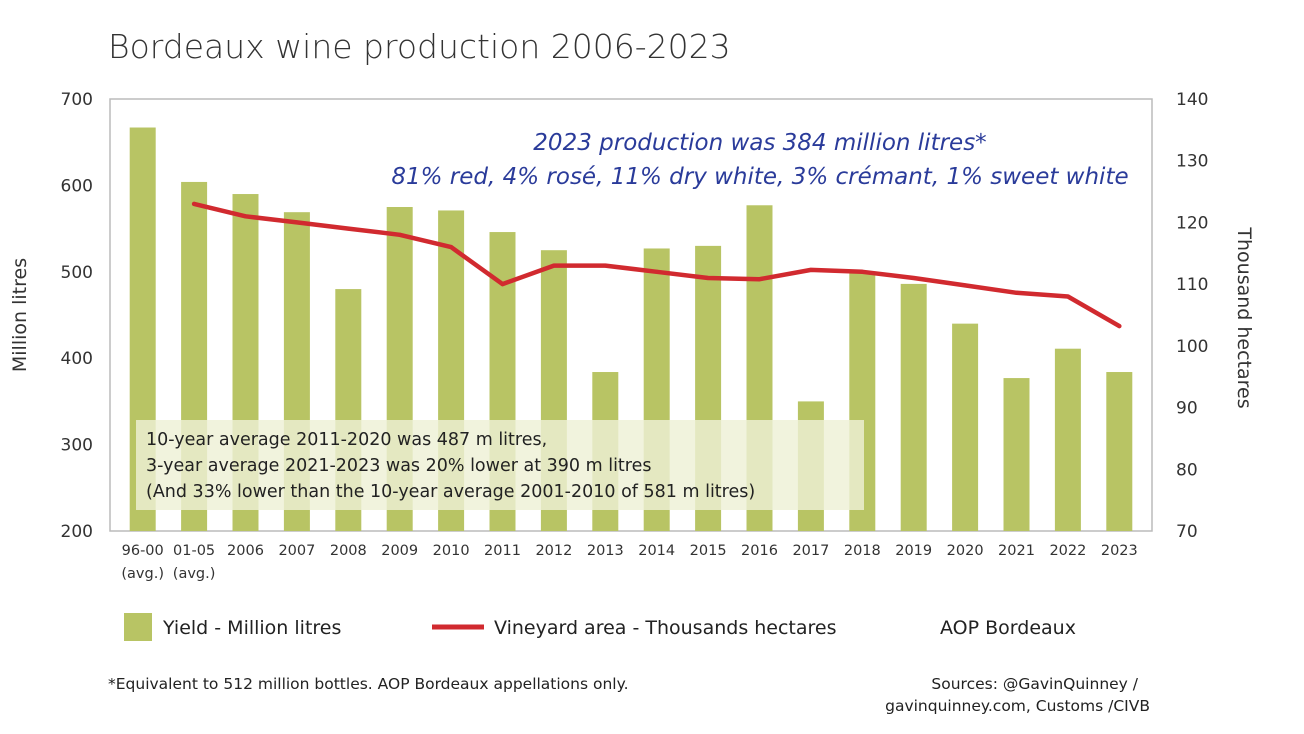 This screenshot has height=734, width=1304. Describe the element at coordinates (194, 574) in the screenshot. I see `x-tick-sublabel-01-05: (avg.)` at that location.